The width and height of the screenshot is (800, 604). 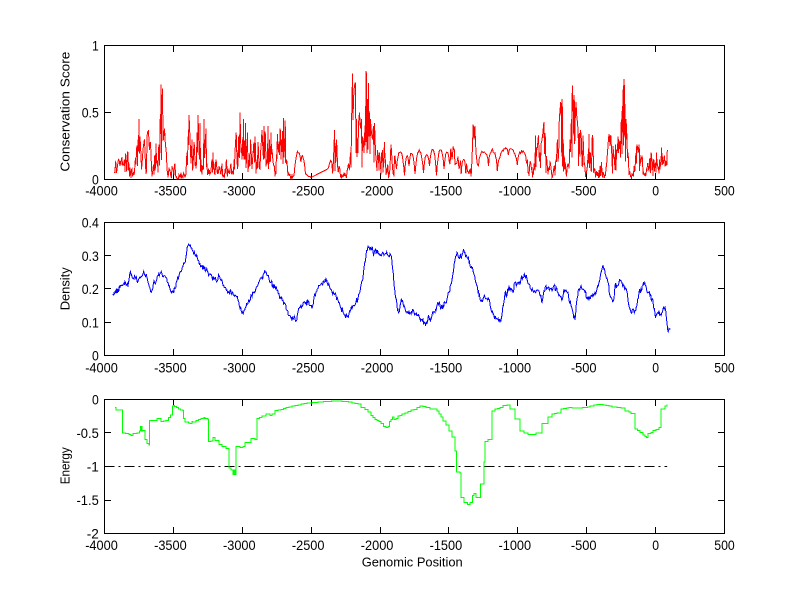 What do you see at coordinates (90, 223) in the screenshot?
I see `svg-text: 0.4` at bounding box center [90, 223].